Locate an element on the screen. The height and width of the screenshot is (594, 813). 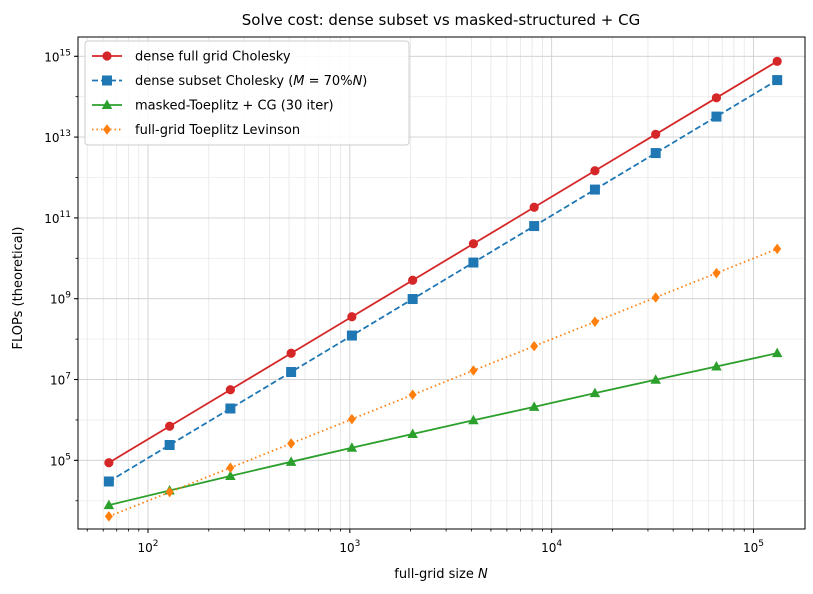
legend-item: dense full grid Cholesky is located at coordinates (191, 57).